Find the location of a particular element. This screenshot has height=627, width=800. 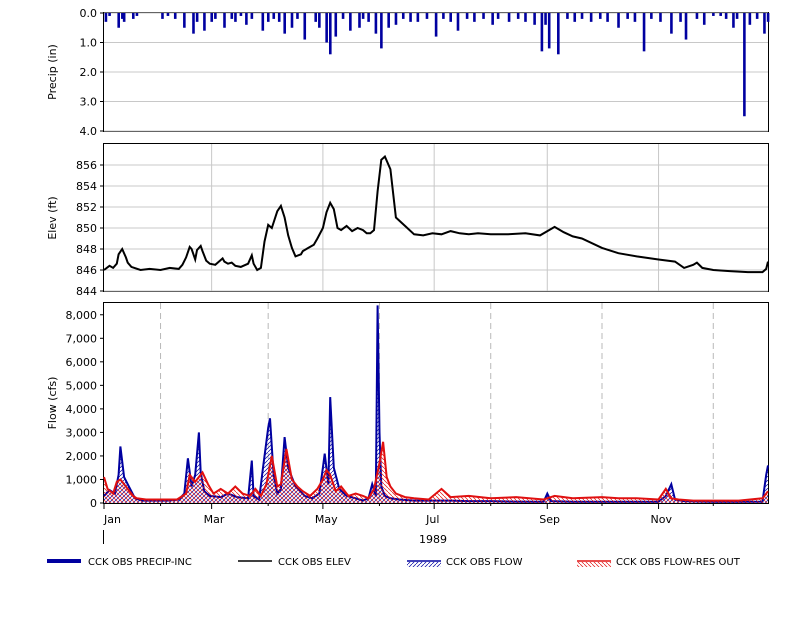

flow-y-tick-label: 8,000 is located at coordinates (82, 315).